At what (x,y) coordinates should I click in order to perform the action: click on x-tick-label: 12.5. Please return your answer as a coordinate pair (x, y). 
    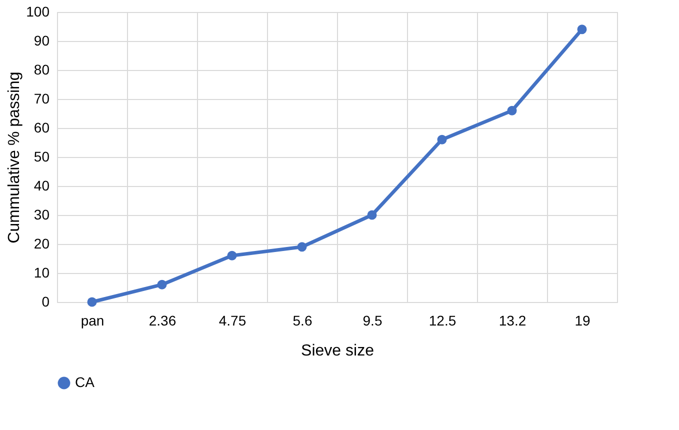
    Looking at the image, I should click on (442, 320).